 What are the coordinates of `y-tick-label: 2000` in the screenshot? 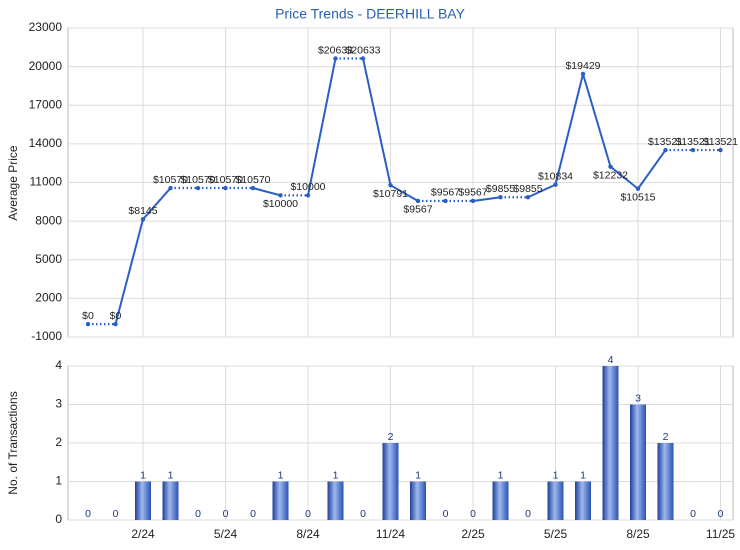 It's located at (48, 298).